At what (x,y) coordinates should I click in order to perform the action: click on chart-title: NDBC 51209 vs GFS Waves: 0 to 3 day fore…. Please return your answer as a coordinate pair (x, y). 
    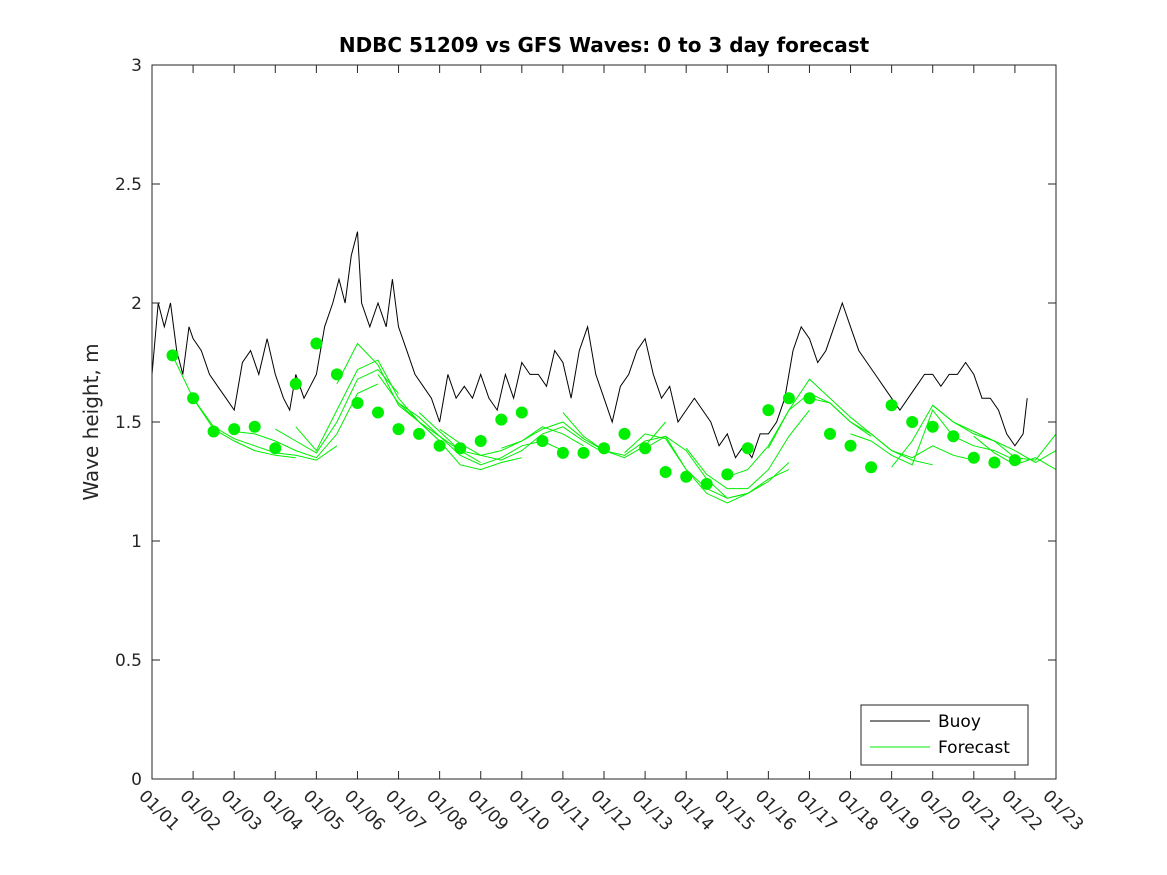
    Looking at the image, I should click on (604, 45).